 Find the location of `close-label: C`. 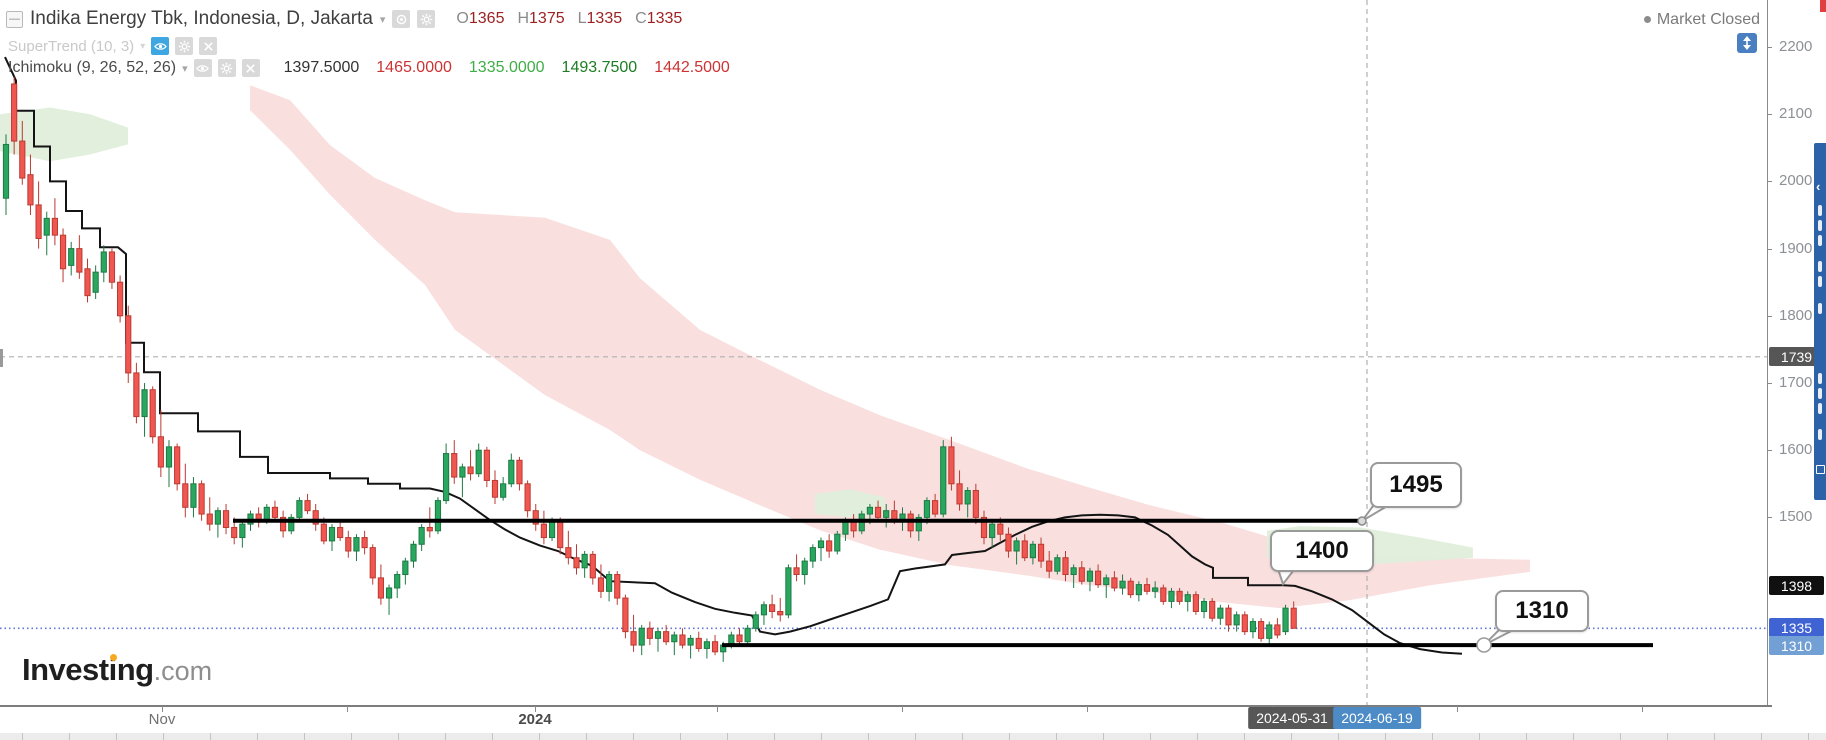

close-label: C is located at coordinates (641, 18).